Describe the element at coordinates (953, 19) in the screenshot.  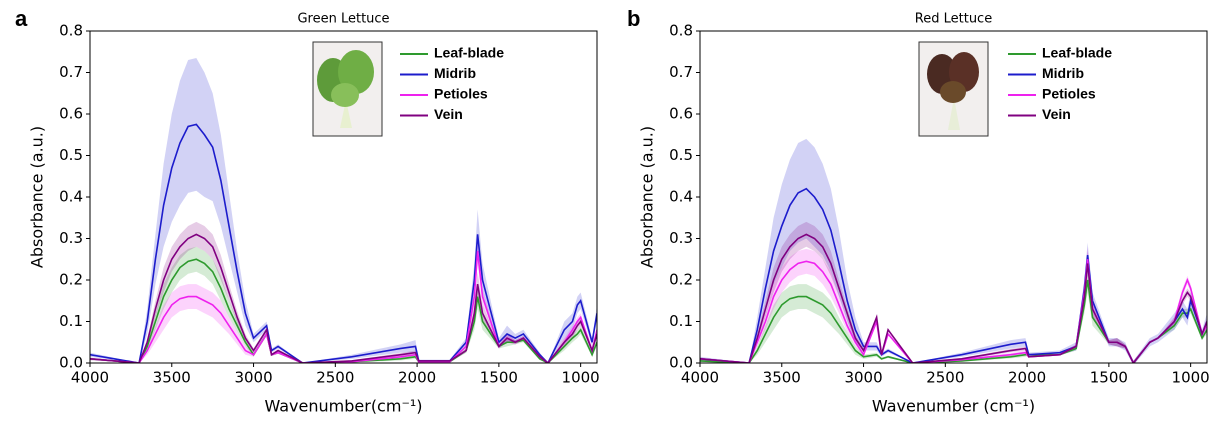
I see `chart-title: Red Lettuce` at that location.